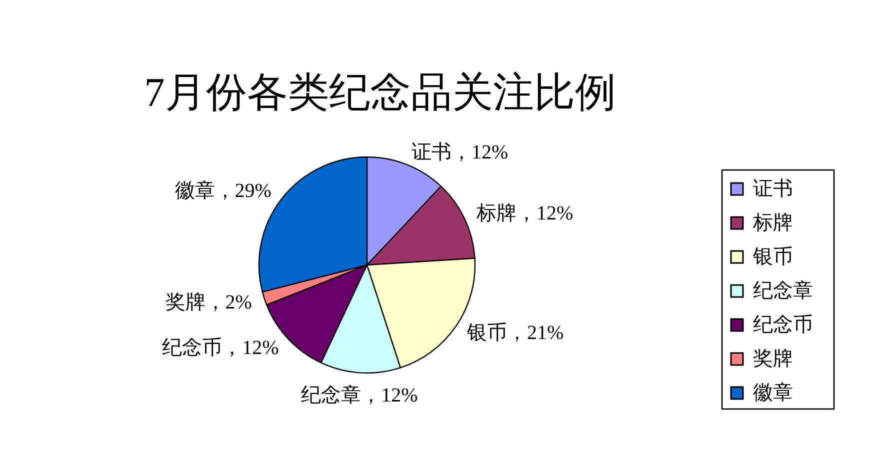 The width and height of the screenshot is (875, 455). I want to click on legend-label: 银币, so click(772, 257).